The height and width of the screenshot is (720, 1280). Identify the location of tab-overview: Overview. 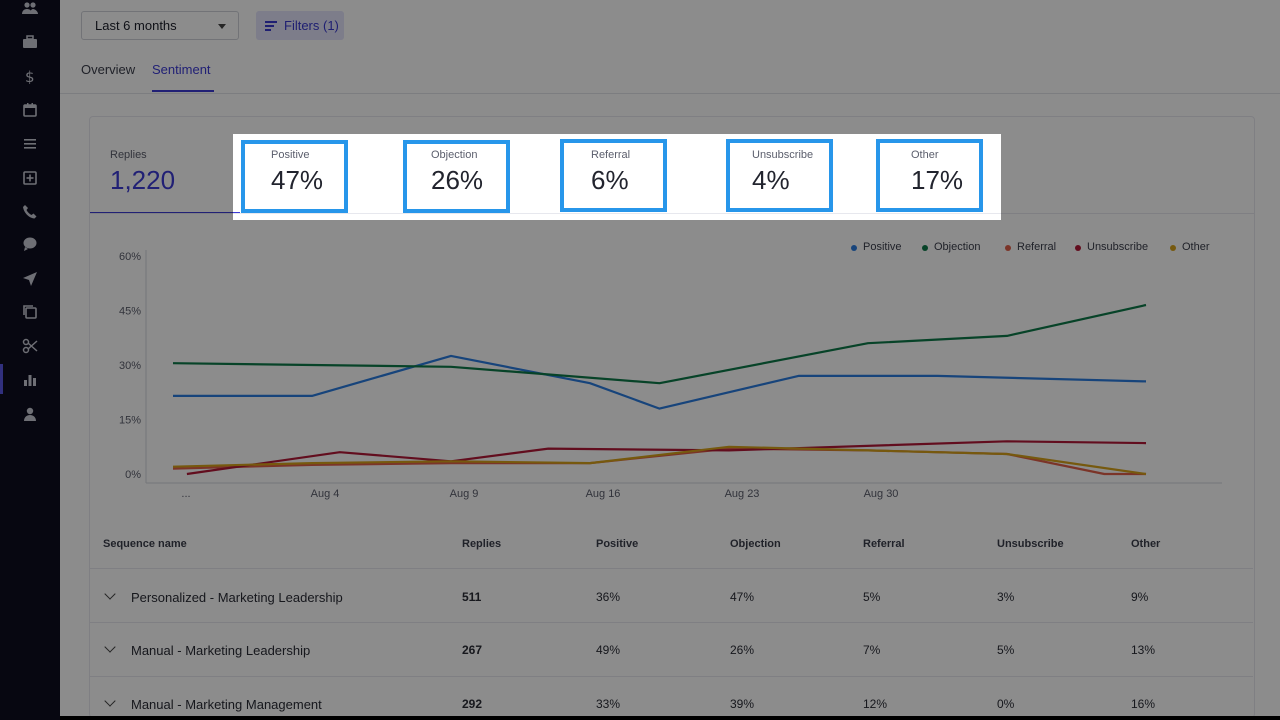
(108, 69).